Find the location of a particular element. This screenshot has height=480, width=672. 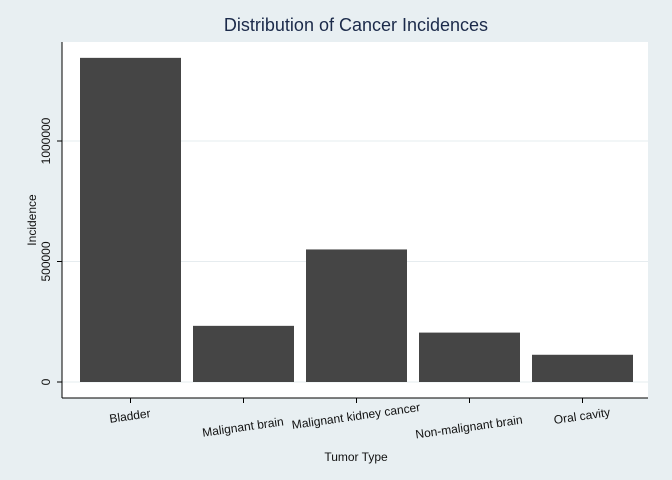

bar-oral-cavity is located at coordinates (582, 368).